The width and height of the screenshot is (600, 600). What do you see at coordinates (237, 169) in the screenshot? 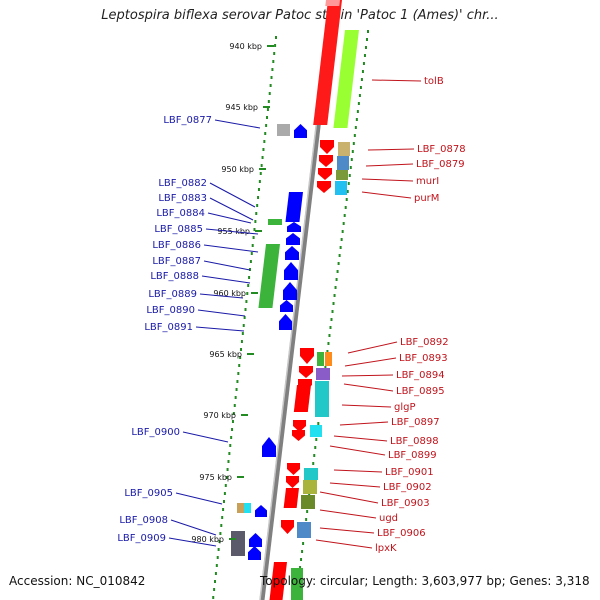
I see `scale-tick-label: 950 kbp` at bounding box center [237, 169].